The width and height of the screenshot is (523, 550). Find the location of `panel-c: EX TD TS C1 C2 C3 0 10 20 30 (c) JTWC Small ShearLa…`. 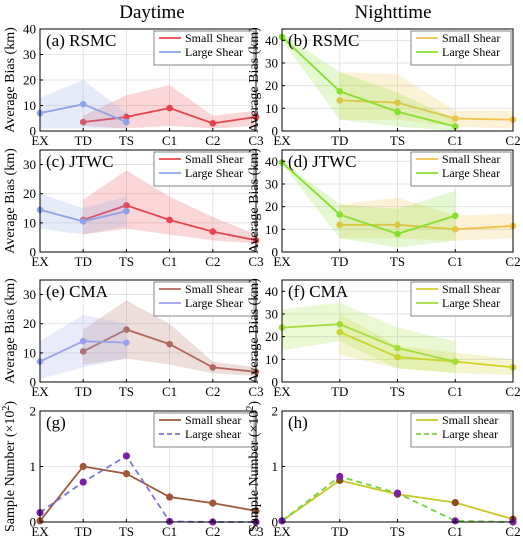

panel-c: EX TD TS C1 C2 C3 0 10 20 30 (c) JTWC Small ShearLa… is located at coordinates (133, 208).